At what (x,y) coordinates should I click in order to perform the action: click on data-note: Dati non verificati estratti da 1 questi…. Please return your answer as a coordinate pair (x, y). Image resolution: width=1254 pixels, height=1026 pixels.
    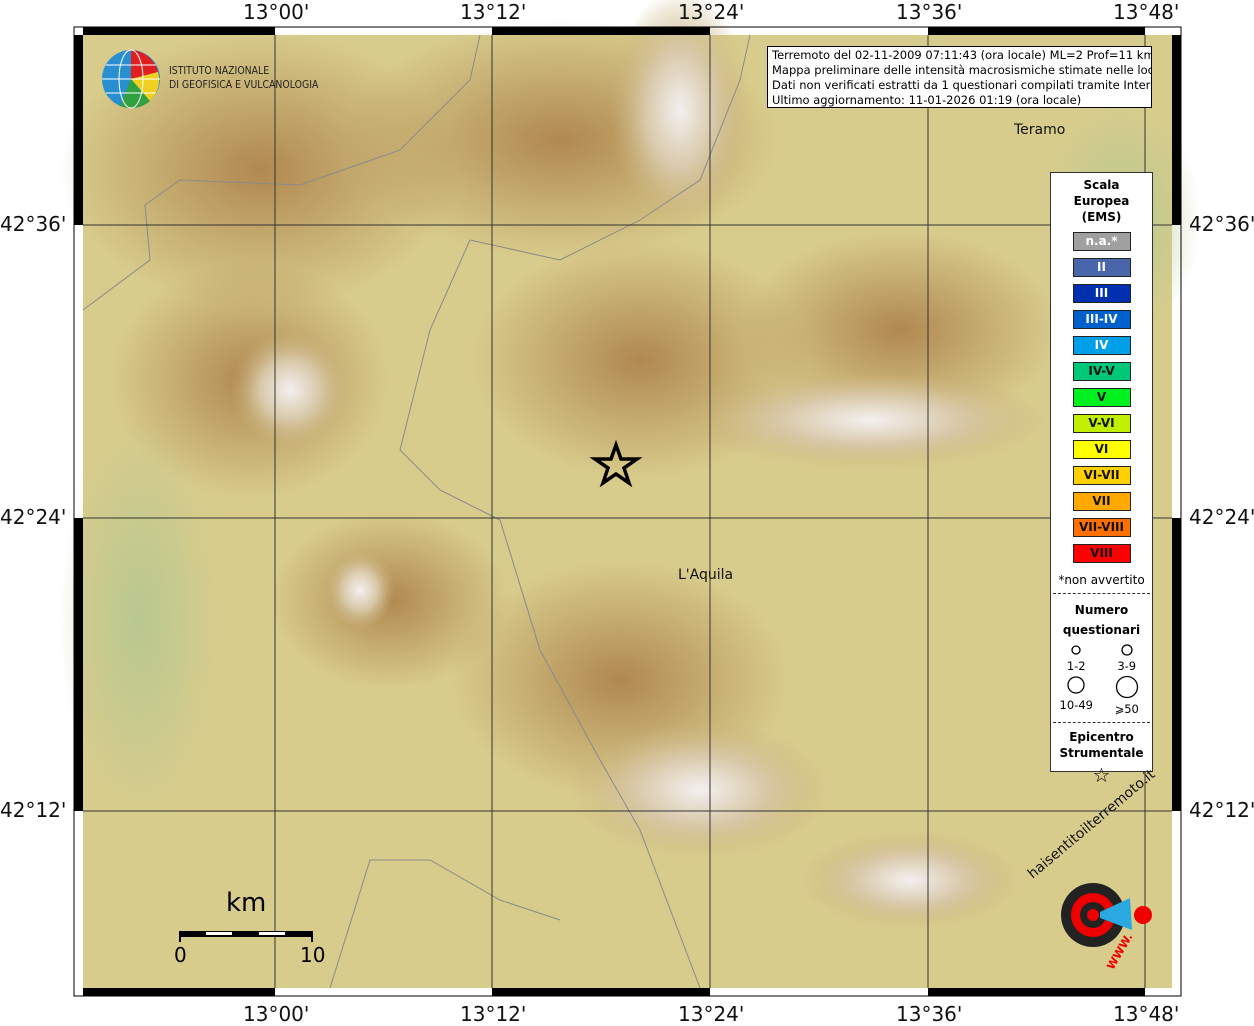
    Looking at the image, I should click on (962, 85).